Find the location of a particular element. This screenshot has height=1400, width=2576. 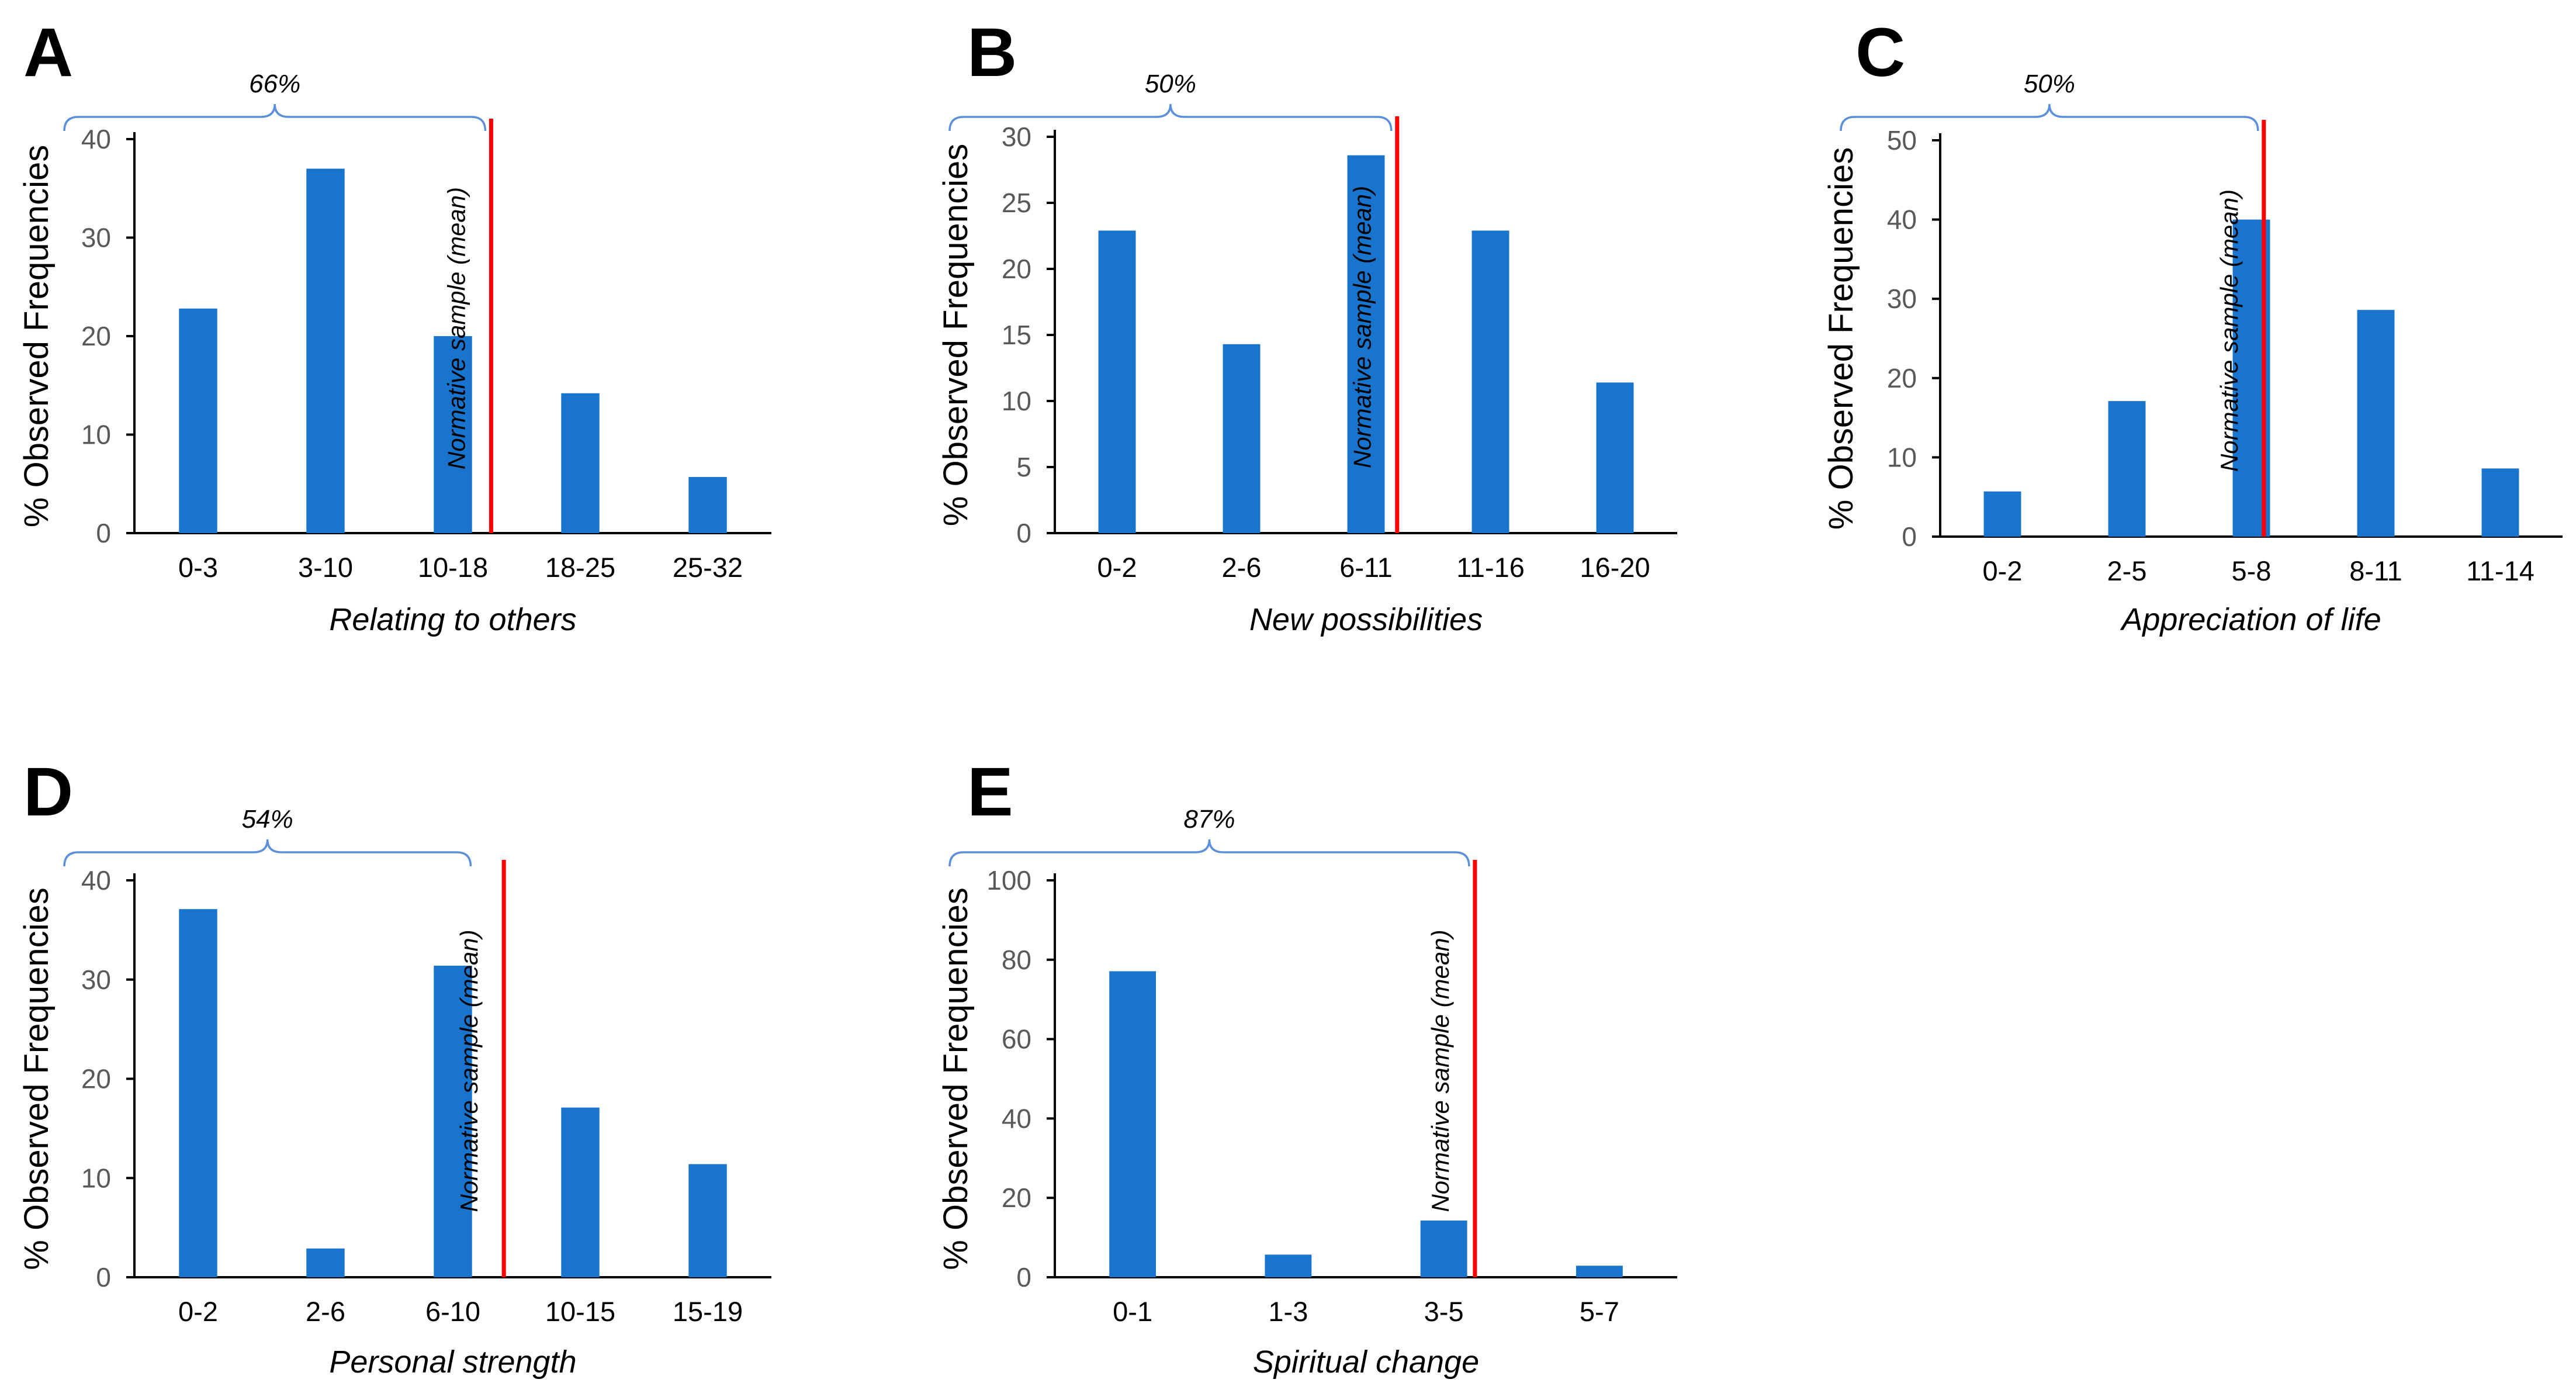

x-tick-label: 18-25 is located at coordinates (580, 567).